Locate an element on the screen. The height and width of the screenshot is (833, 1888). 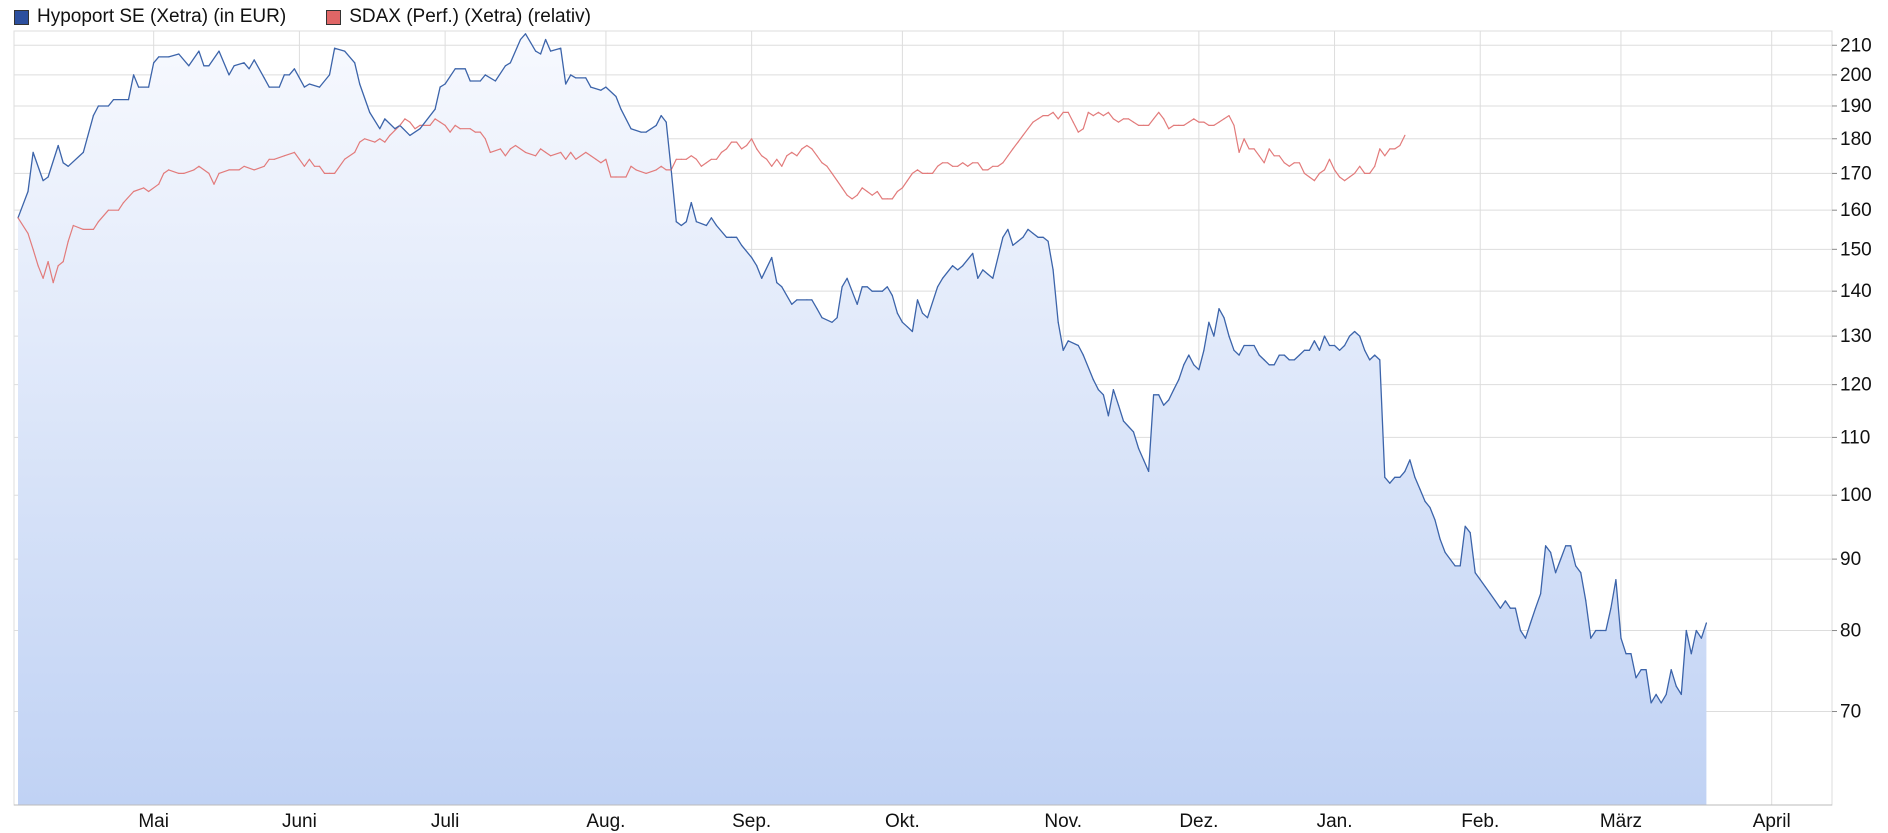
legend-swatch-hypoport is located at coordinates (21, 17).